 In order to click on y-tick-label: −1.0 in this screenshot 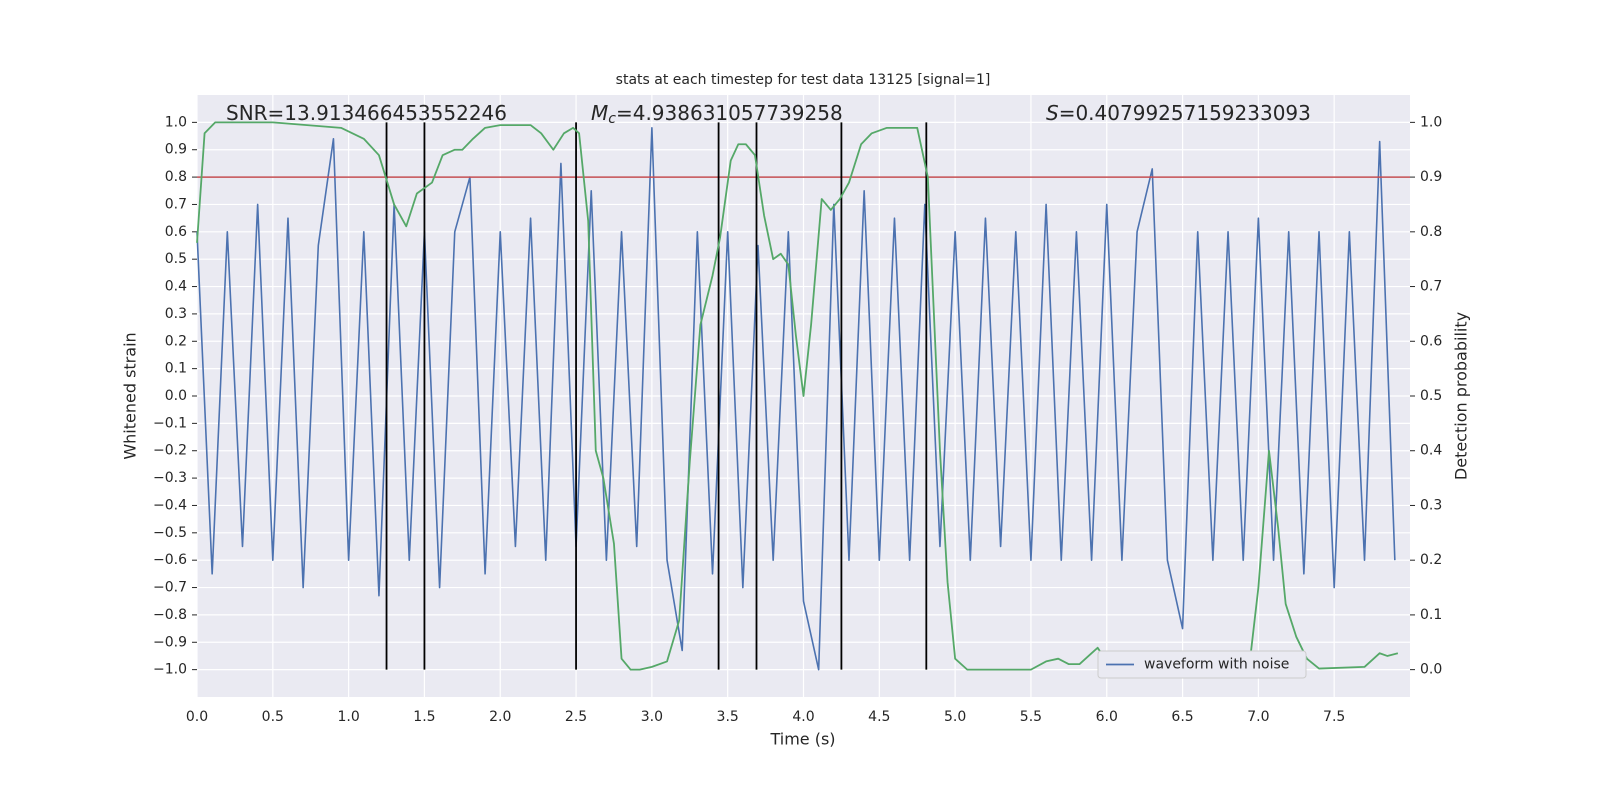, I will do `click(170, 670)`.